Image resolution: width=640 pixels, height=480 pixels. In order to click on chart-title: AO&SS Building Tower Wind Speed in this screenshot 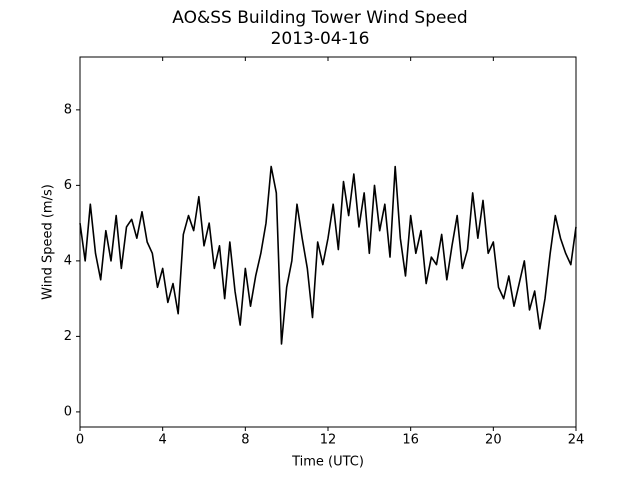, I will do `click(319, 18)`.